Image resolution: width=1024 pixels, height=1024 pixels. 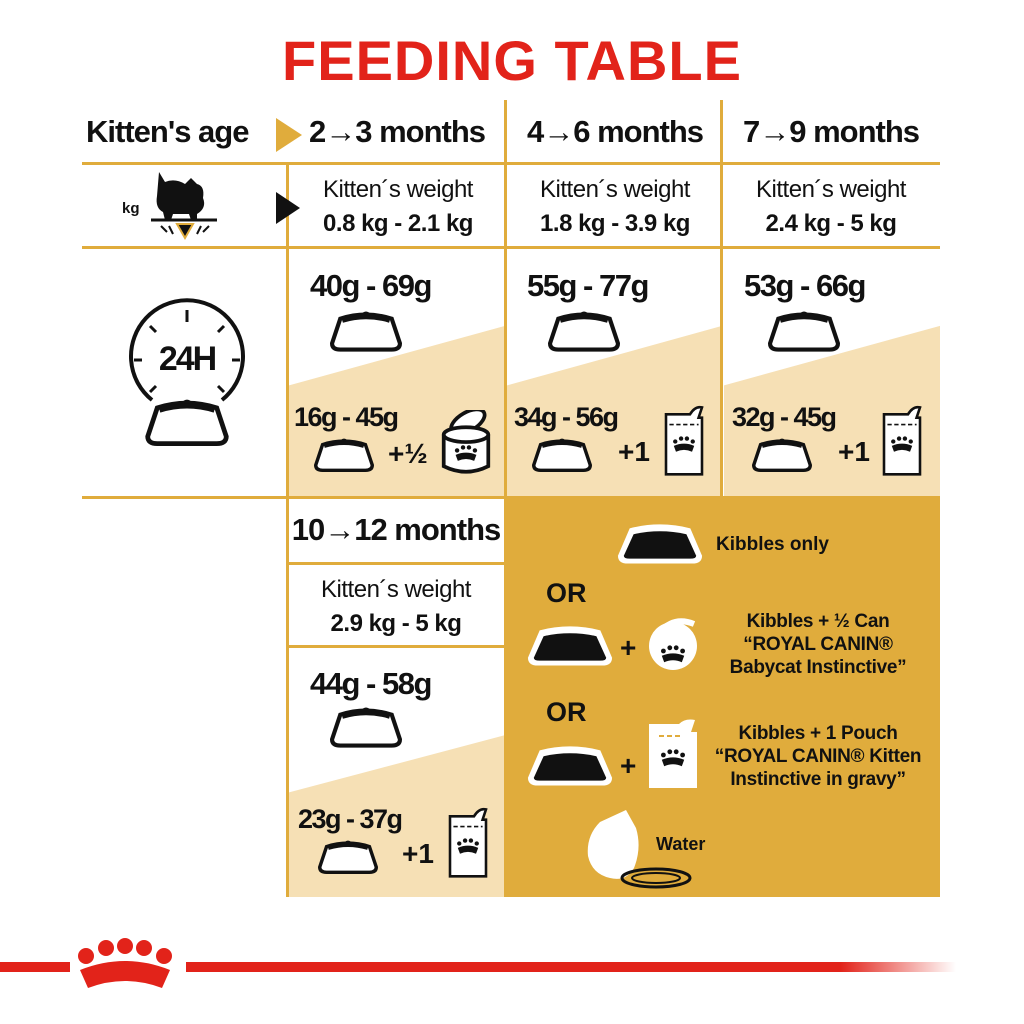 I want to click on kg-label: kg, so click(x=131, y=208).